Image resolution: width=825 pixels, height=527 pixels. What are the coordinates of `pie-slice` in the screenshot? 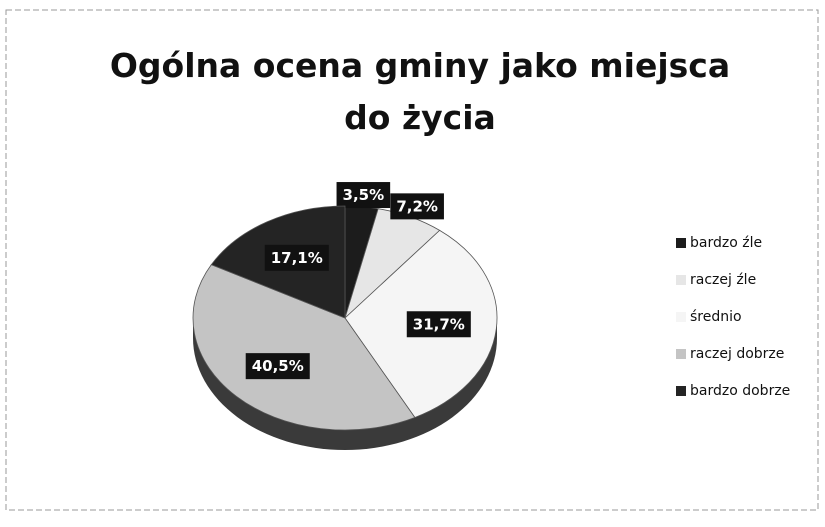 It's located at (304, 347).